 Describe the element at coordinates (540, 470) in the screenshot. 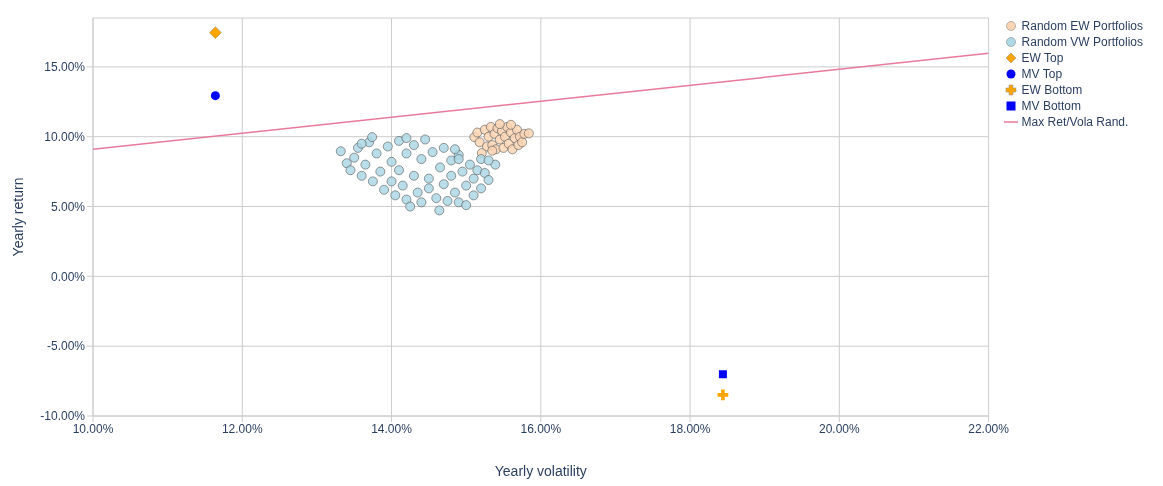

I see `x-axis-title: Yearly volatility` at that location.